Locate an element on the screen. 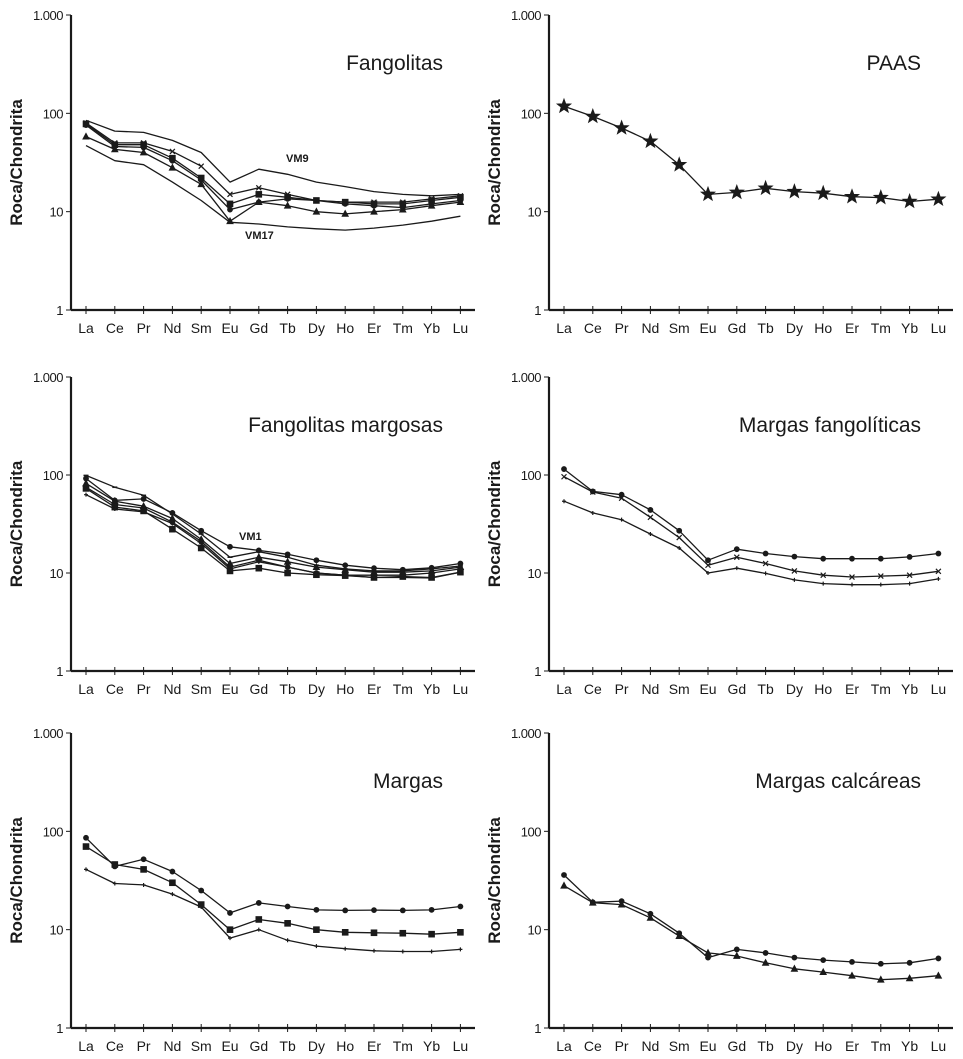 This screenshot has height=1059, width=963. chart-title: Fangolitas is located at coordinates (394, 63).